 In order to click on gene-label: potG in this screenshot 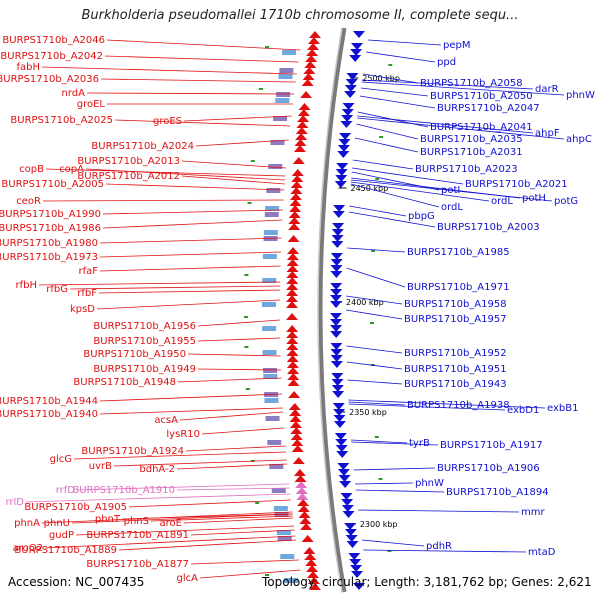, I will do `click(566, 201)`.